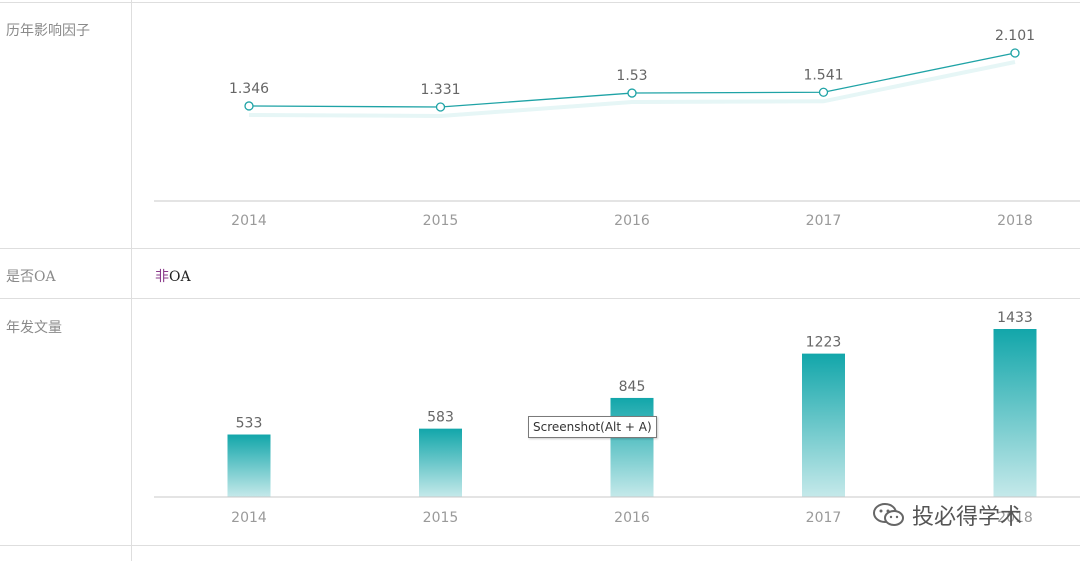 Image resolution: width=1080 pixels, height=561 pixels. I want to click on row-divider-oa, so click(540, 298).